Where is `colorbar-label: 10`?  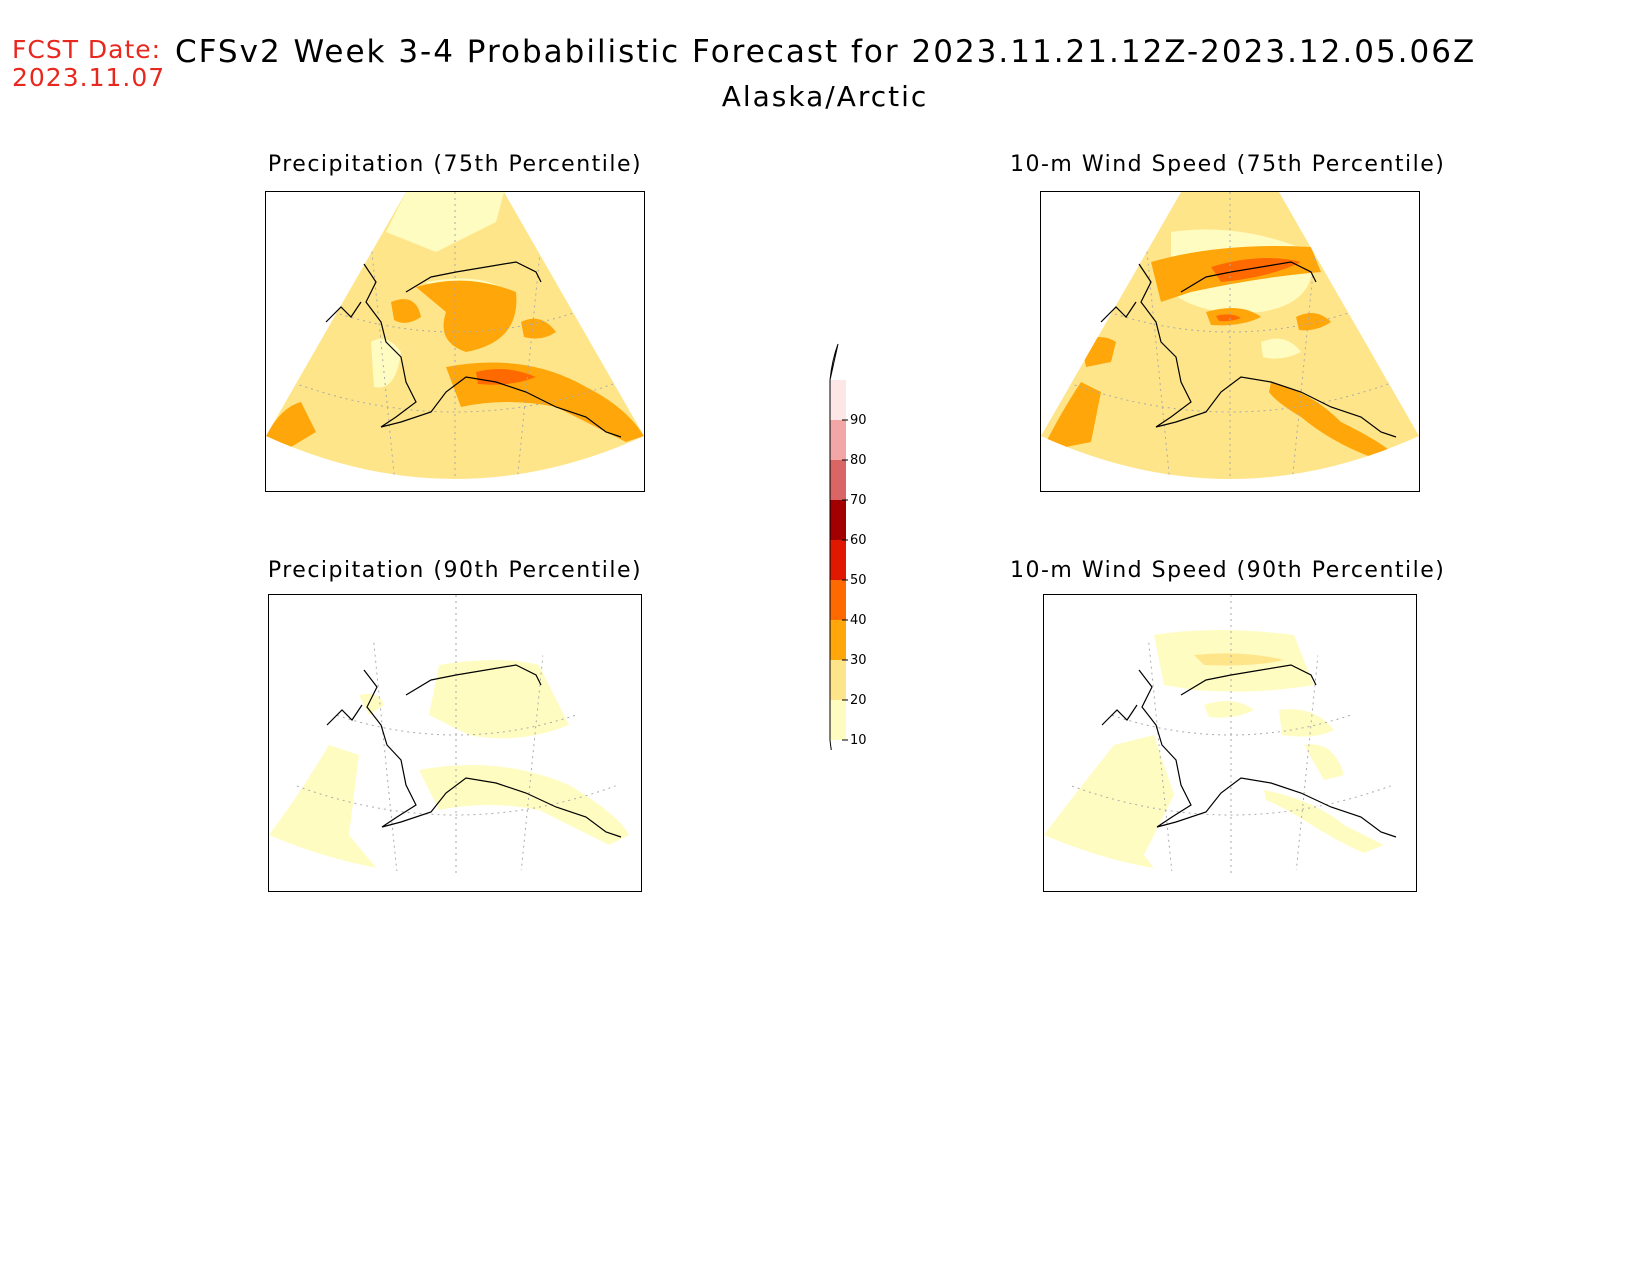
colorbar-label: 10 is located at coordinates (858, 740).